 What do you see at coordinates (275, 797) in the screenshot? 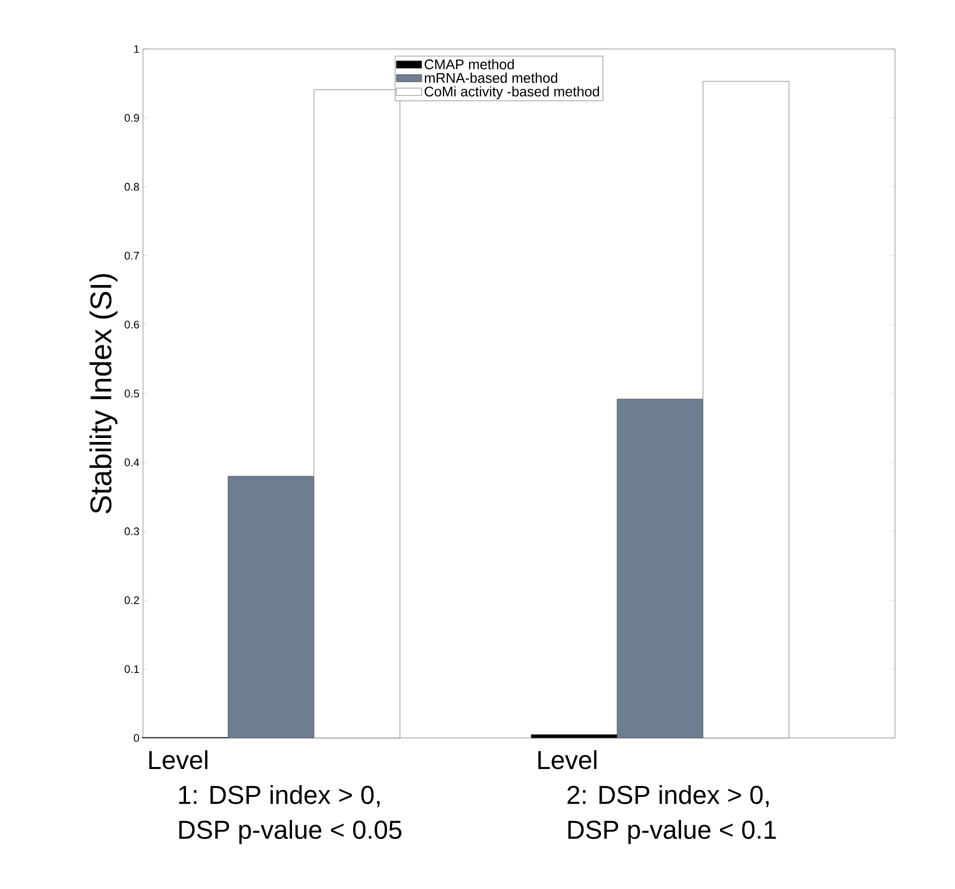
I see `x-tick-label: Level 1: DSP index > 0, DSP p-value < 0.05` at bounding box center [275, 797].